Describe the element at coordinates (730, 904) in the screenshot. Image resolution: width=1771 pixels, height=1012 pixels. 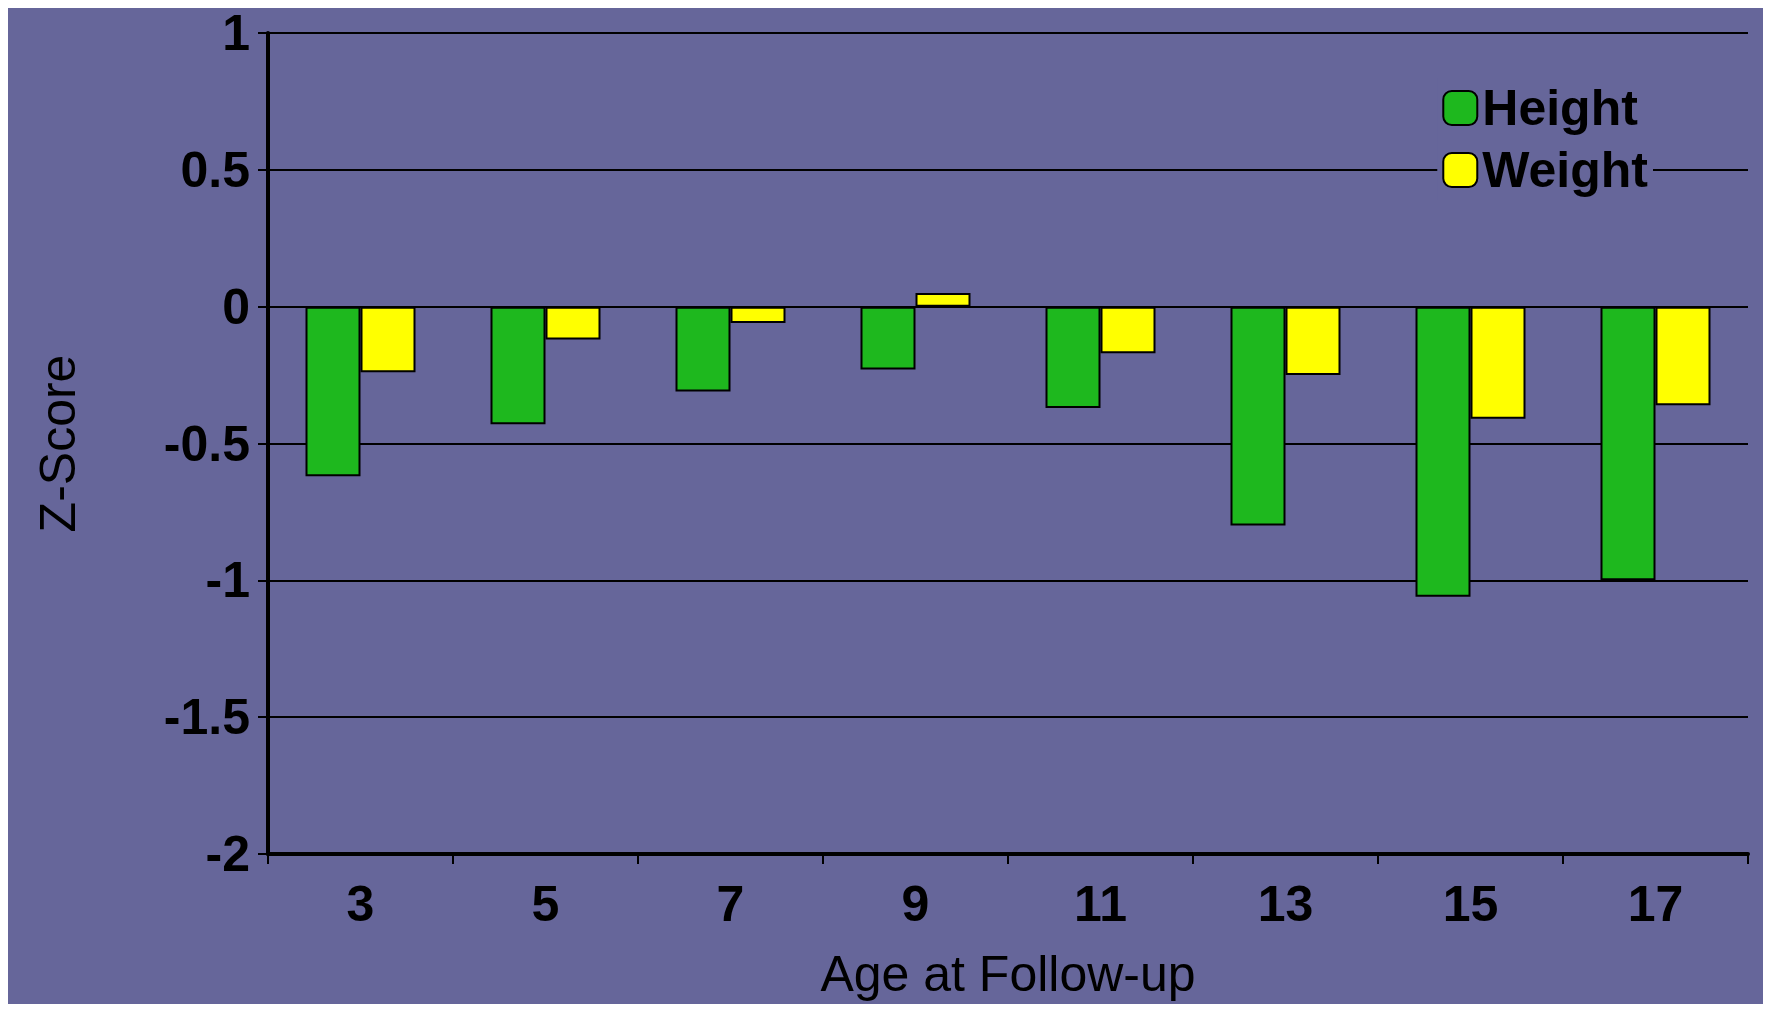
I see `x-tick-label: 7` at that location.